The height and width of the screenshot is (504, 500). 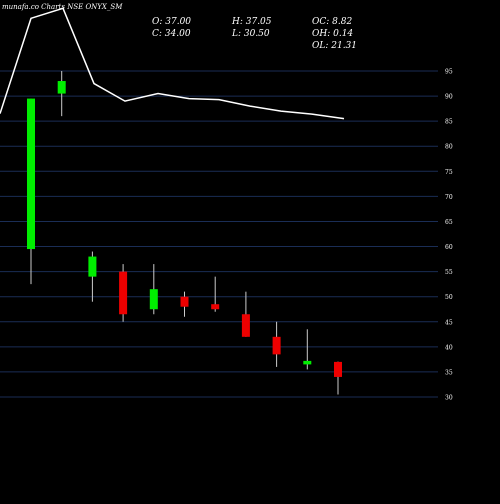 I want to click on y-tick-label: 90, so click(x=449, y=97).